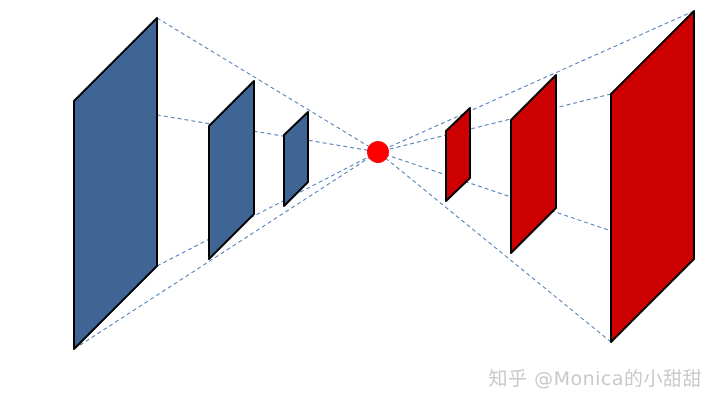  I want to click on watermark-text: 知乎 @Monica的小甜甜, so click(595, 379).